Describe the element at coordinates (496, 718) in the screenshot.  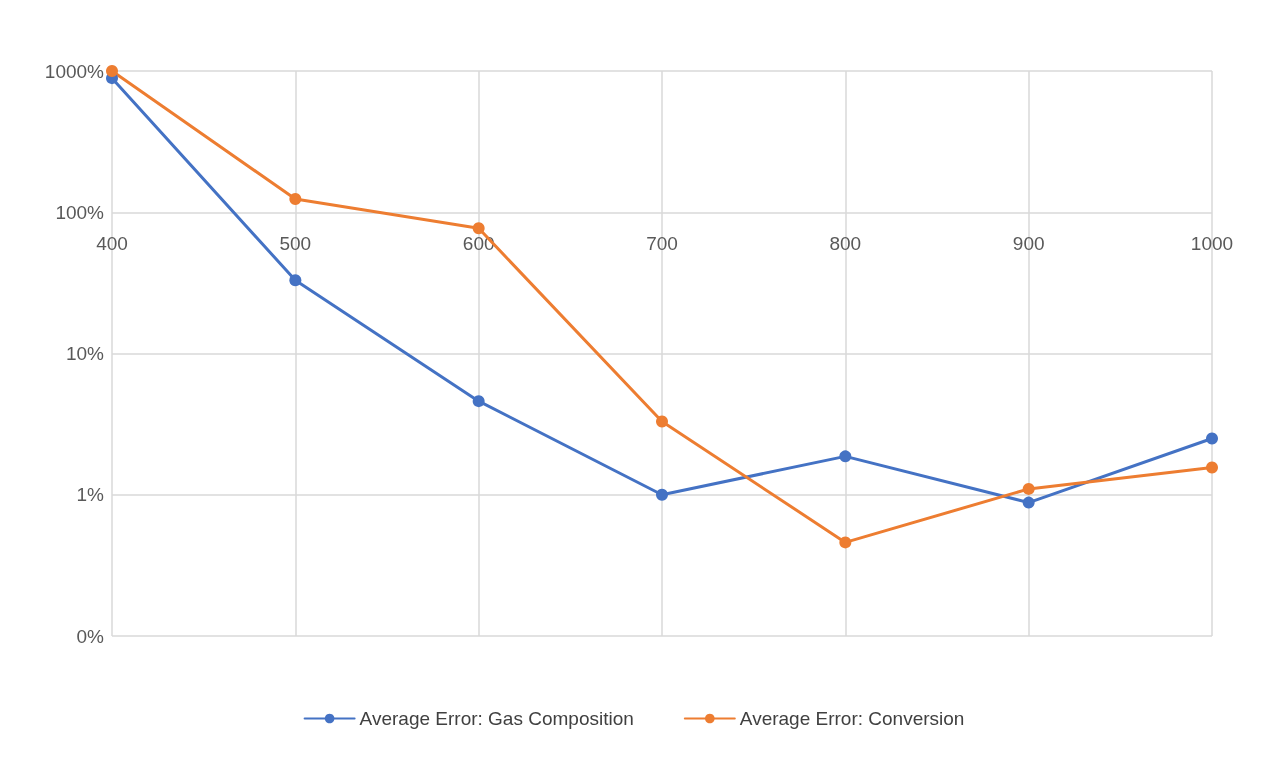
I see `legend-label: Average Error: Gas Composition` at that location.